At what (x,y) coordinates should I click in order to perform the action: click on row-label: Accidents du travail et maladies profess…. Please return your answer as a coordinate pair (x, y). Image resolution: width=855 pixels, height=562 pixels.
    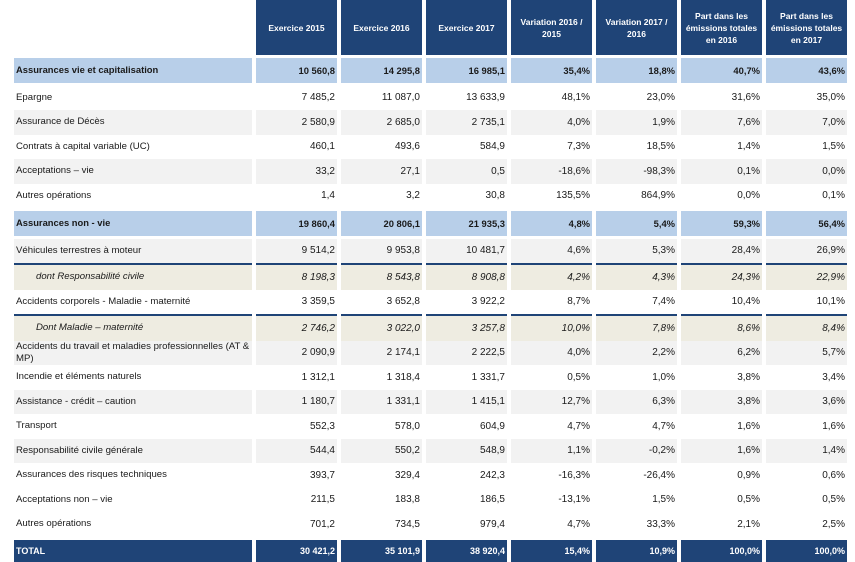
    Looking at the image, I should click on (133, 352).